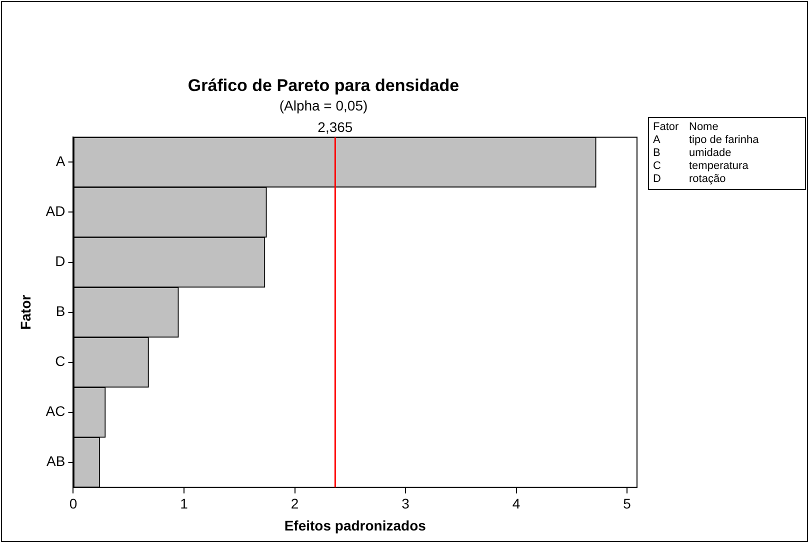  What do you see at coordinates (406, 504) in the screenshot?
I see `x-tick-label: 3` at bounding box center [406, 504].